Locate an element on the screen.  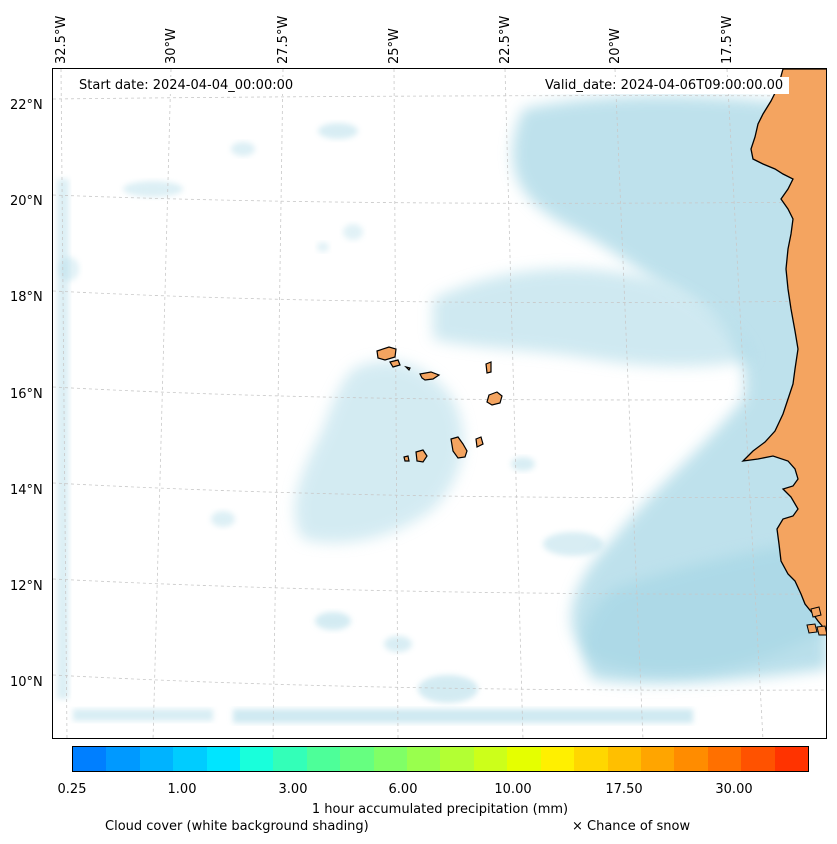
snow-chance-legend: × Chance of snow is located at coordinates (631, 826).